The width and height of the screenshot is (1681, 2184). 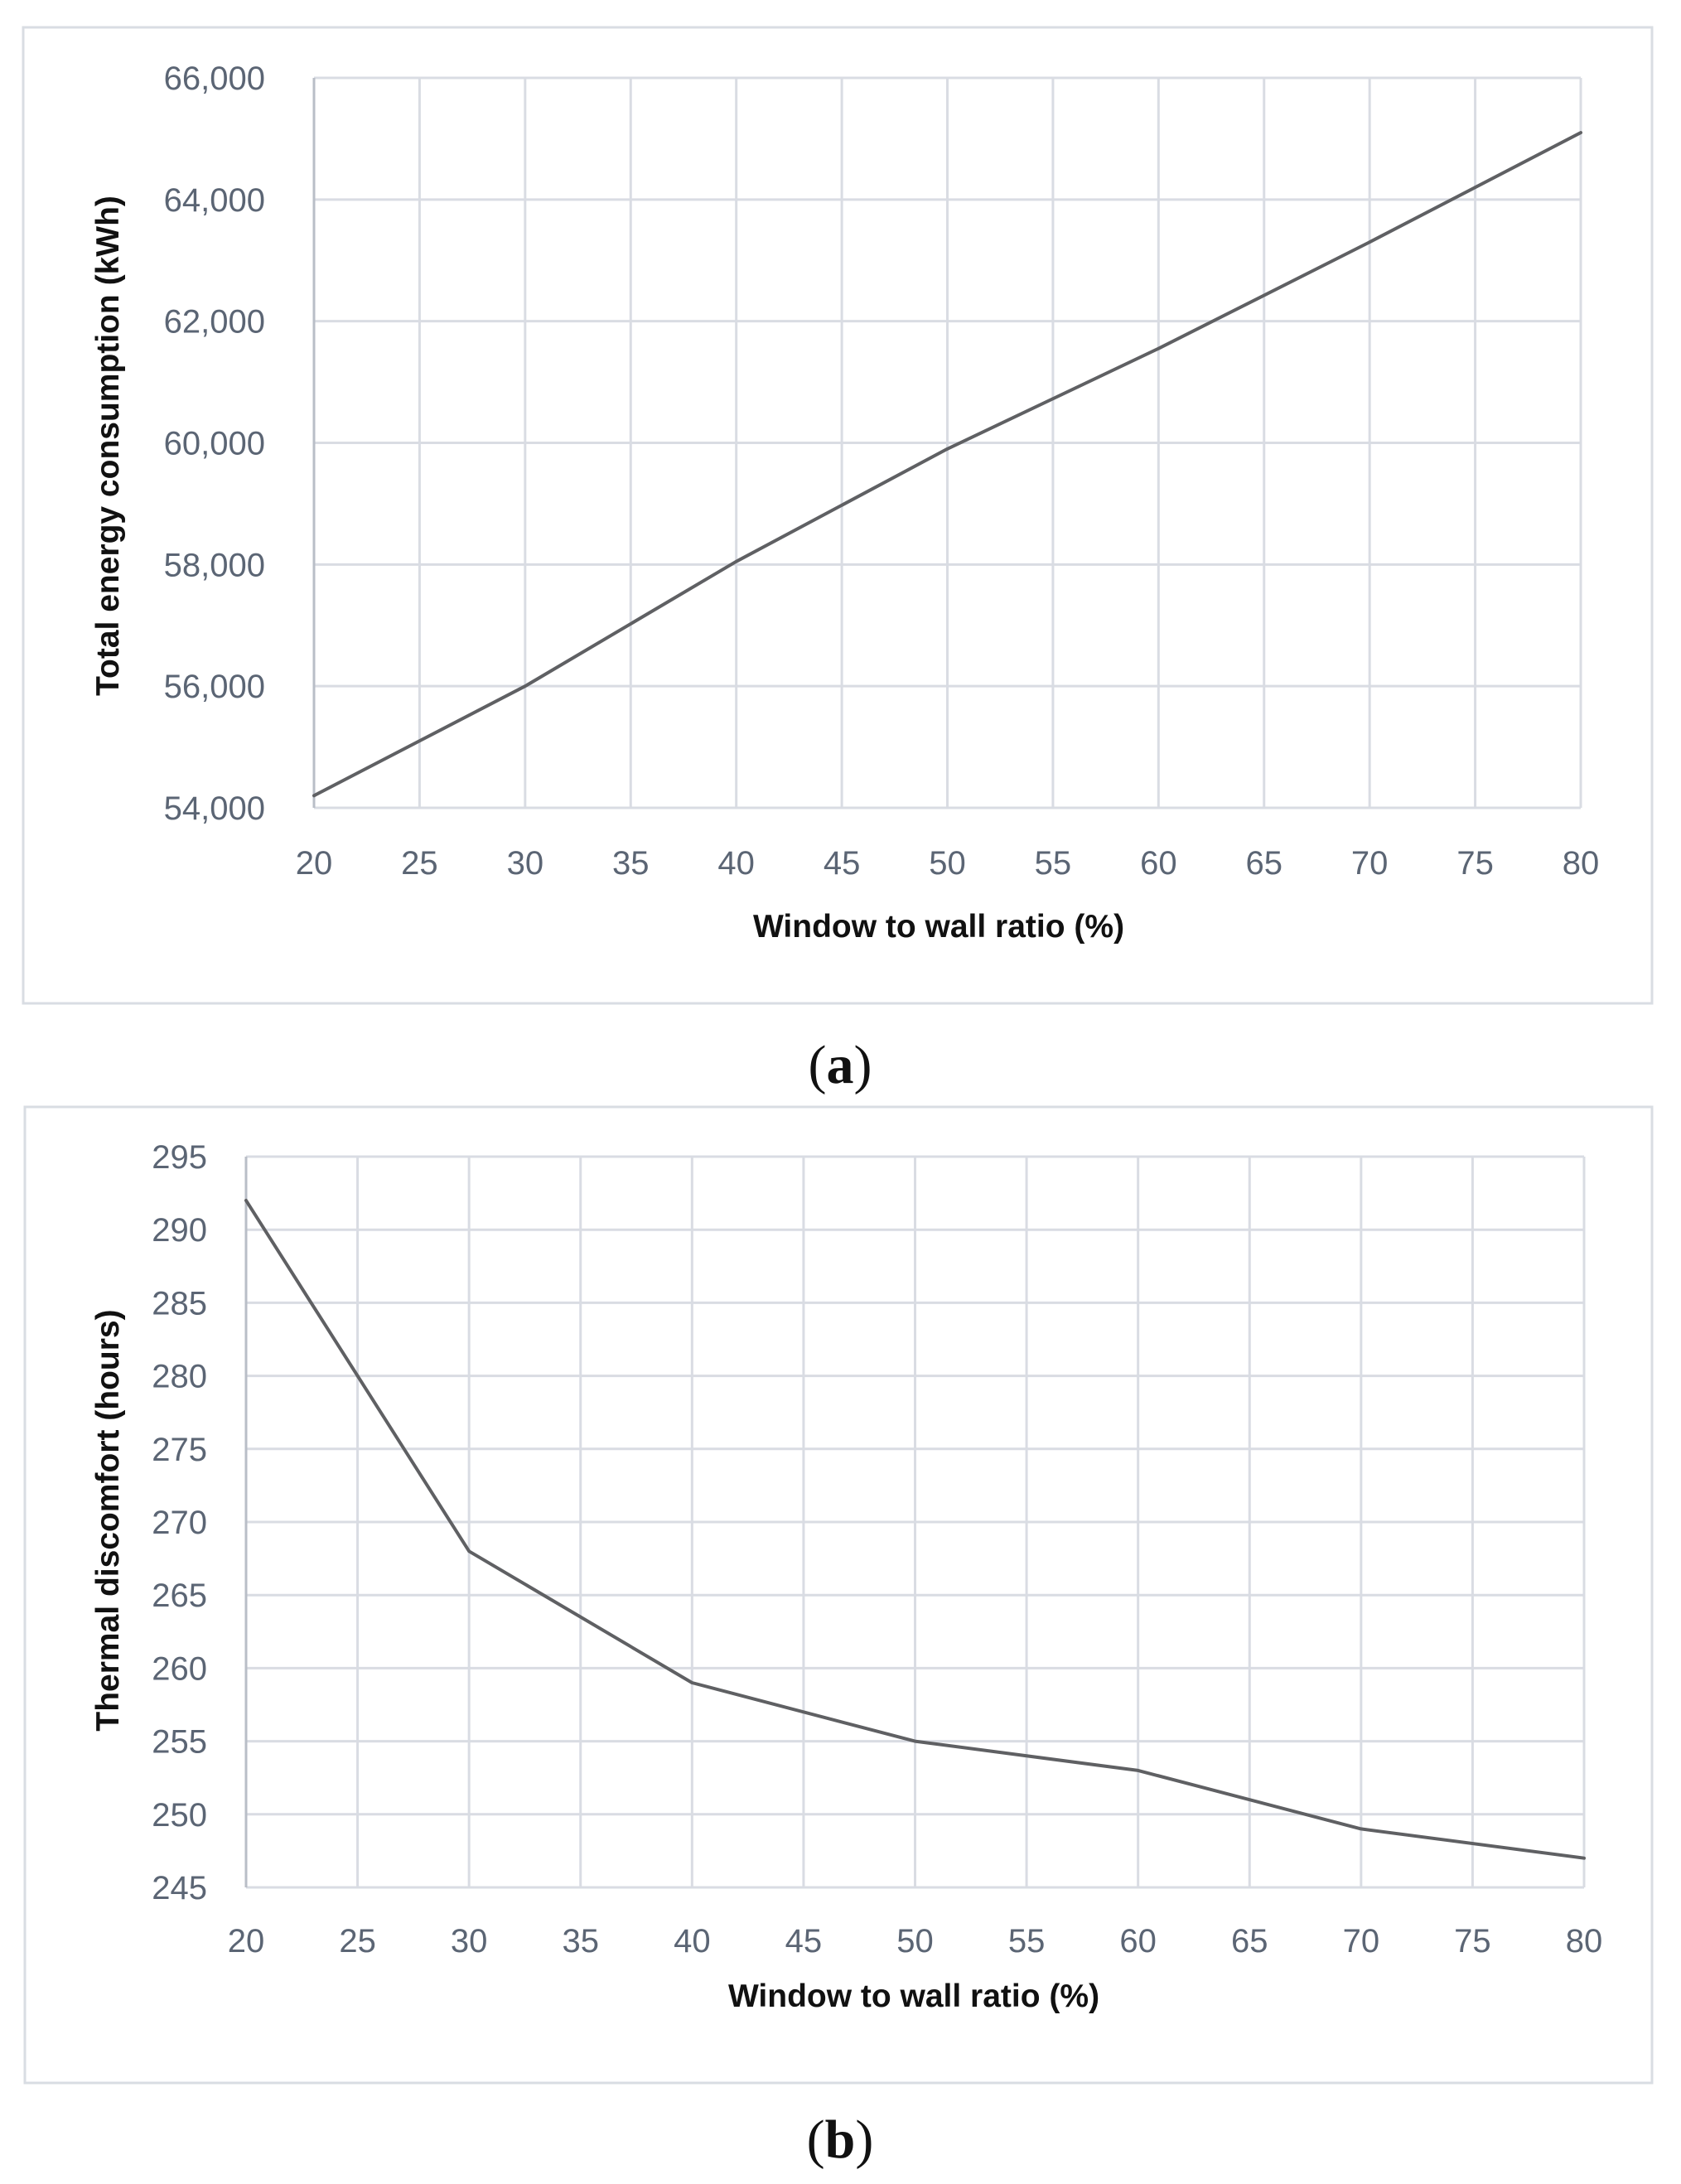 I want to click on panel-a-x-tick-label: 40, so click(x=736, y=863).